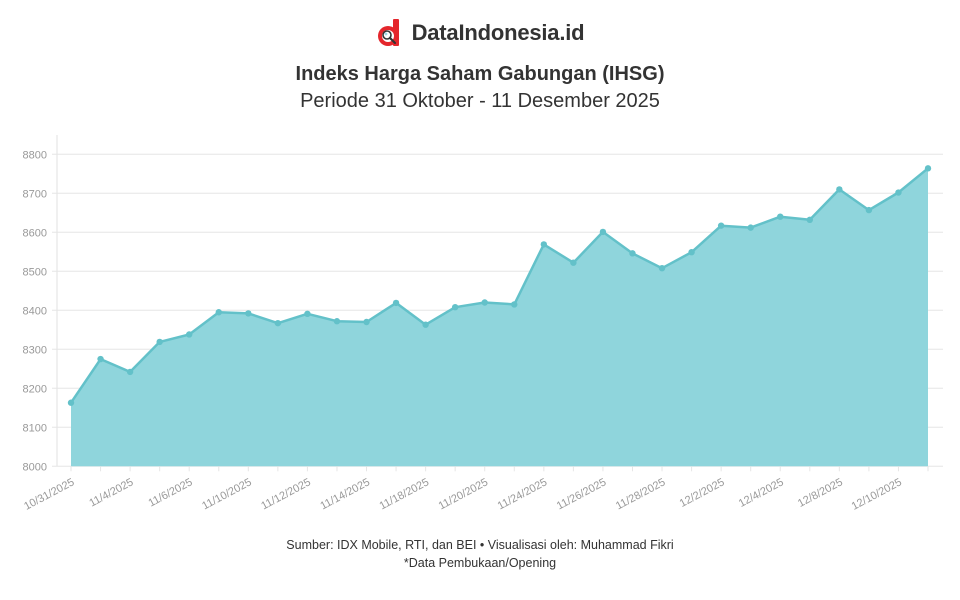 The image size is (960, 600). What do you see at coordinates (345, 494) in the screenshot?
I see `x-tick-label: 11/14/2025` at bounding box center [345, 494].